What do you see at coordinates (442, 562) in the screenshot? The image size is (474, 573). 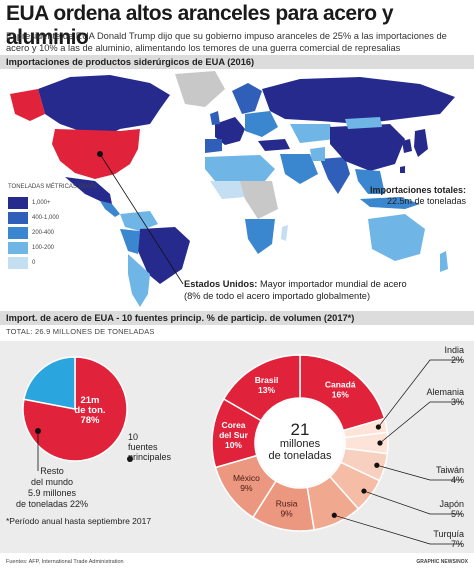 I see `credit-text: GRAPHIC NEWS/NOX` at bounding box center [442, 562].